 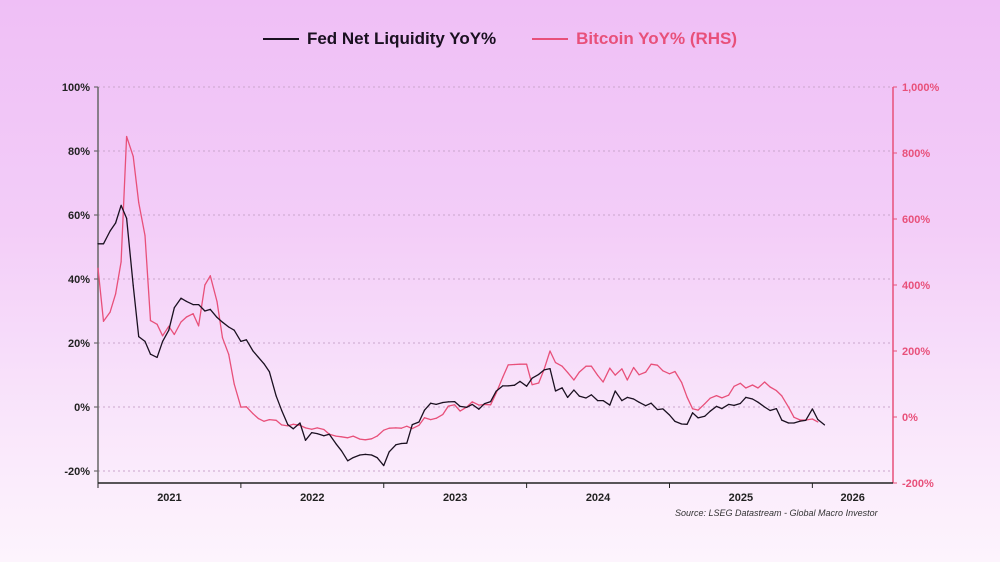 I want to click on left-tick-label: -20%, so click(x=77, y=472).